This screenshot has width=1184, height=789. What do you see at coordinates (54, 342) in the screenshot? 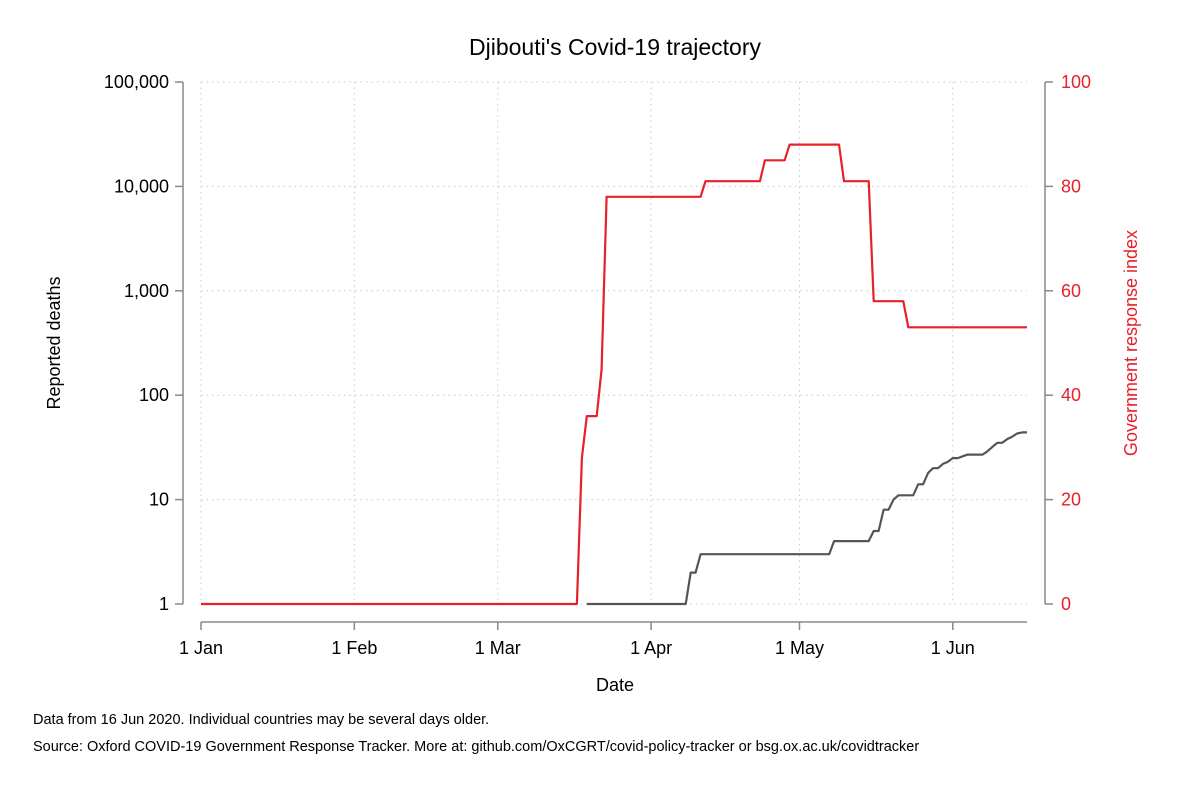
I see `y-axis-label-left: Reported deaths` at bounding box center [54, 342].